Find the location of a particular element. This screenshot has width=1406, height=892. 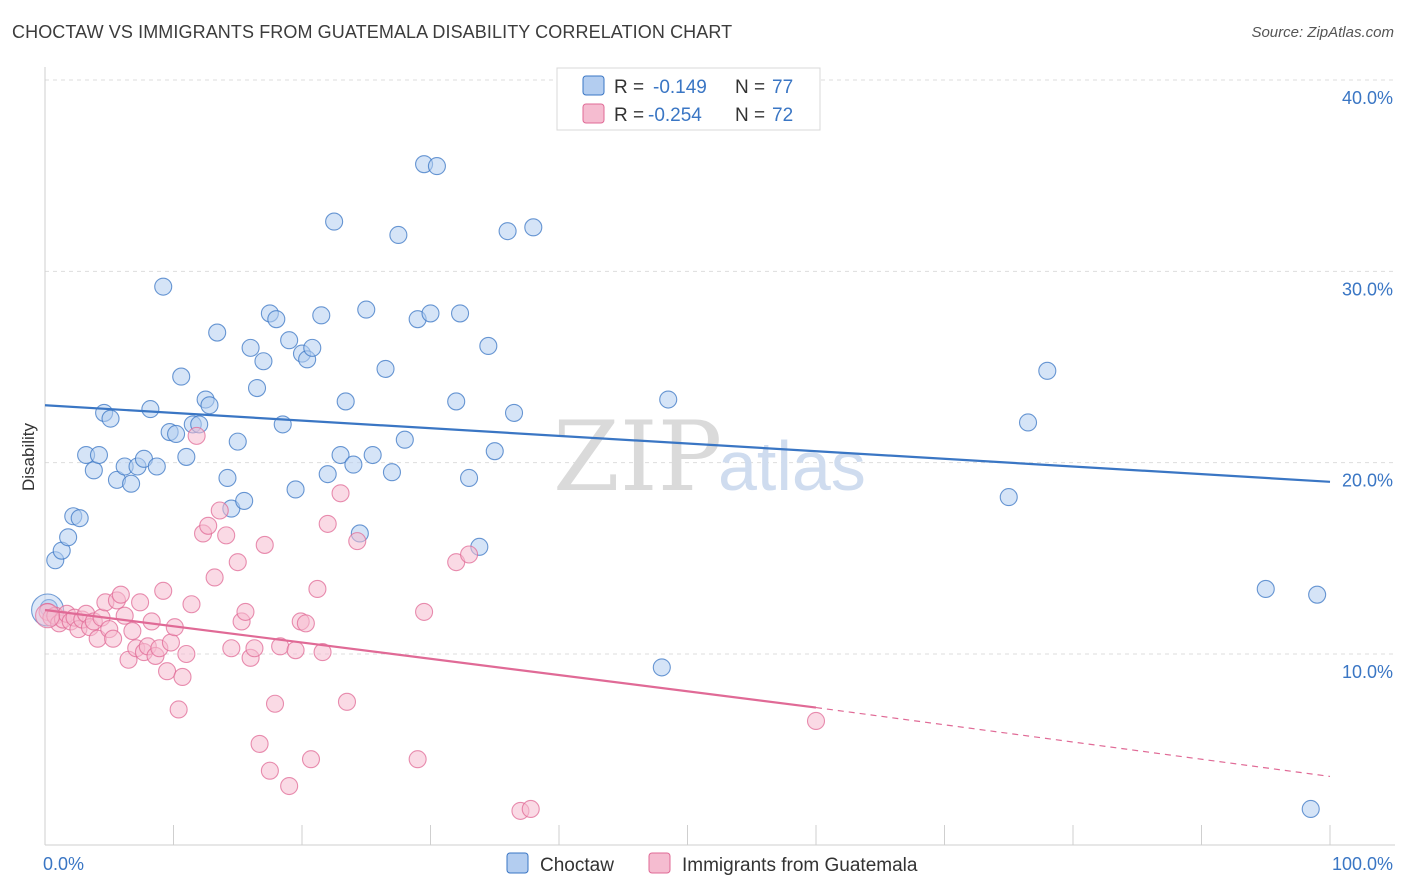

y-axis-title: Disability is located at coordinates (28, 456).